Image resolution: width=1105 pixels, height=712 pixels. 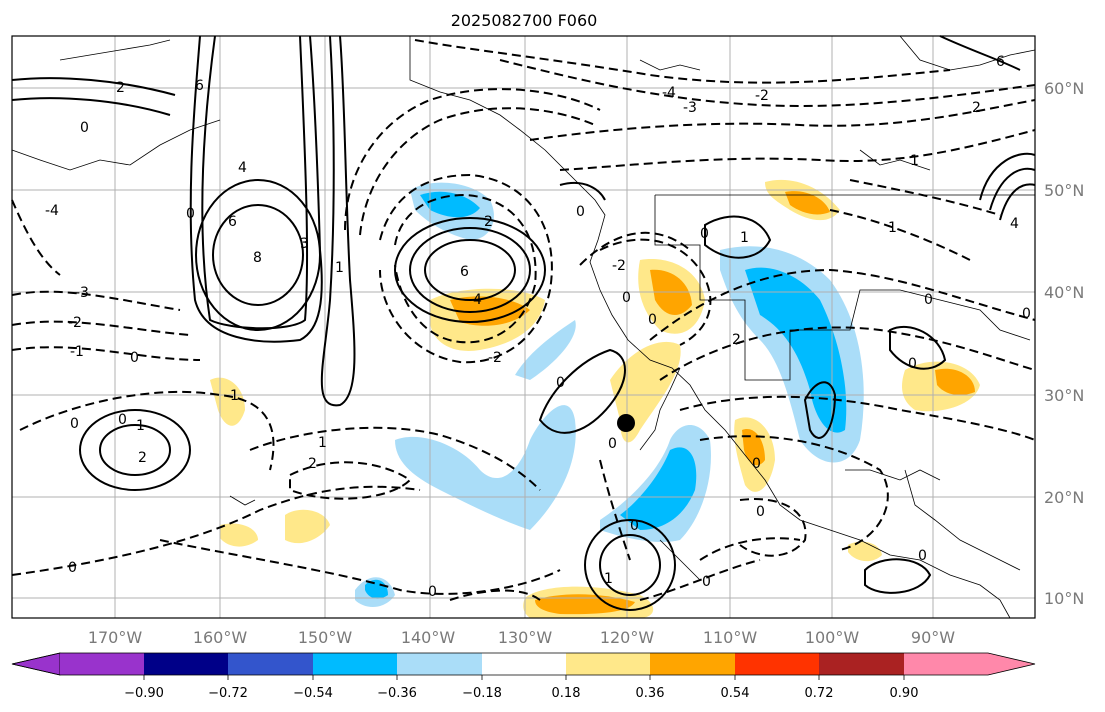 What do you see at coordinates (914, 161) in the screenshot?
I see `contour-label-1-f: 1` at bounding box center [914, 161].